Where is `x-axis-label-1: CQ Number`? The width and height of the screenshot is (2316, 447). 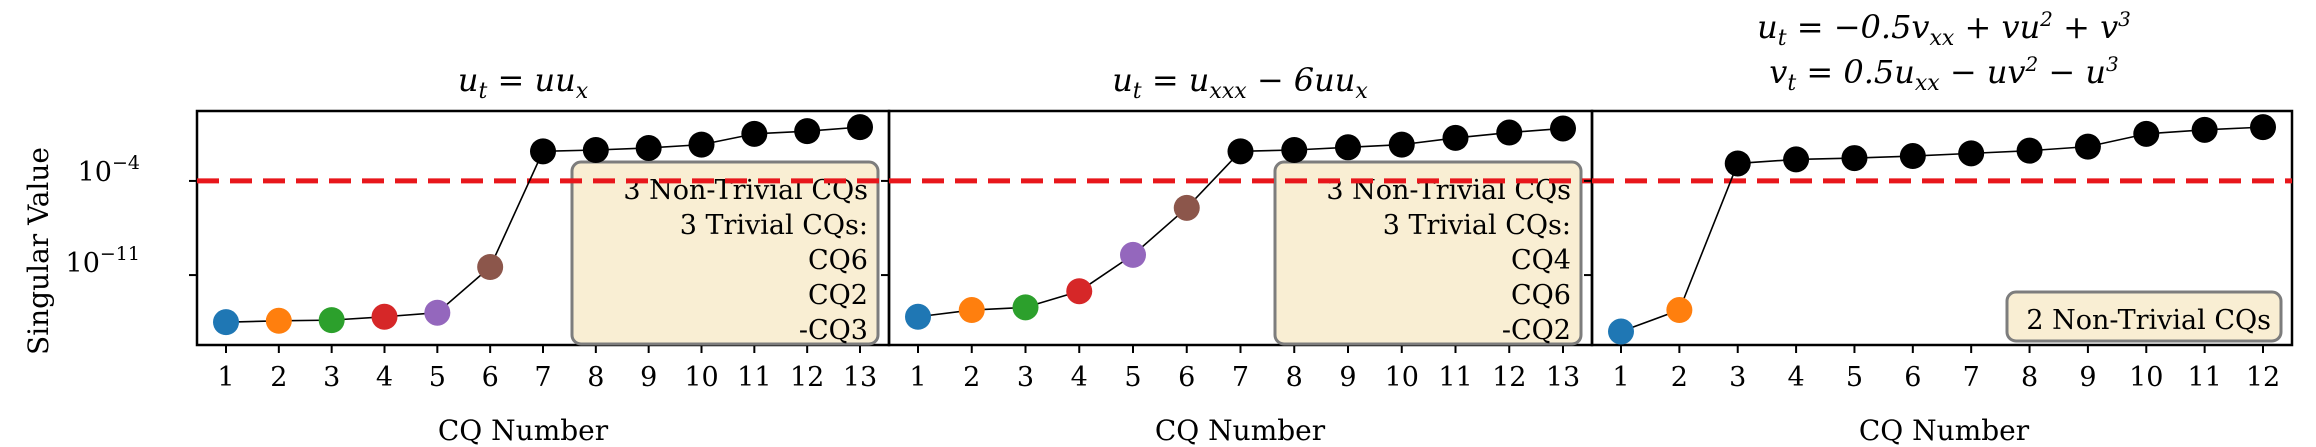 x-axis-label-1: CQ Number is located at coordinates (523, 430).